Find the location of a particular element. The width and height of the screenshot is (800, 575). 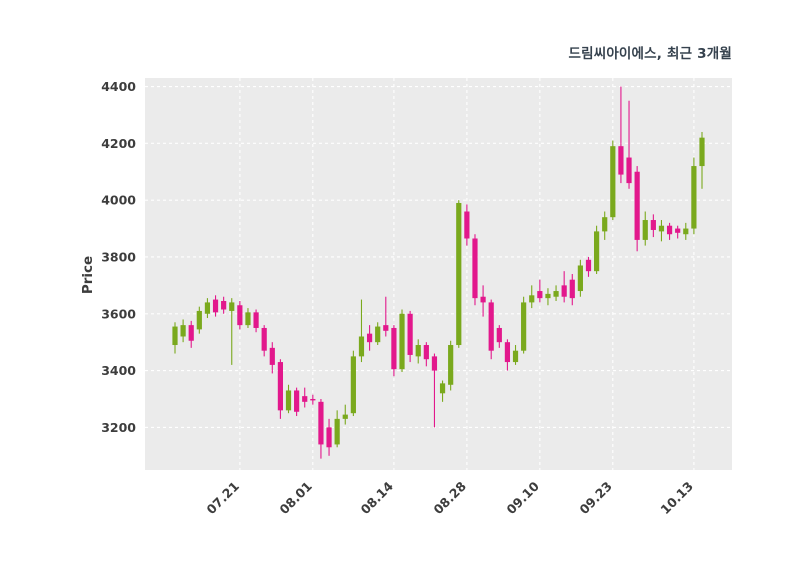

x-tick-label: 08.14 is located at coordinates (376, 497).